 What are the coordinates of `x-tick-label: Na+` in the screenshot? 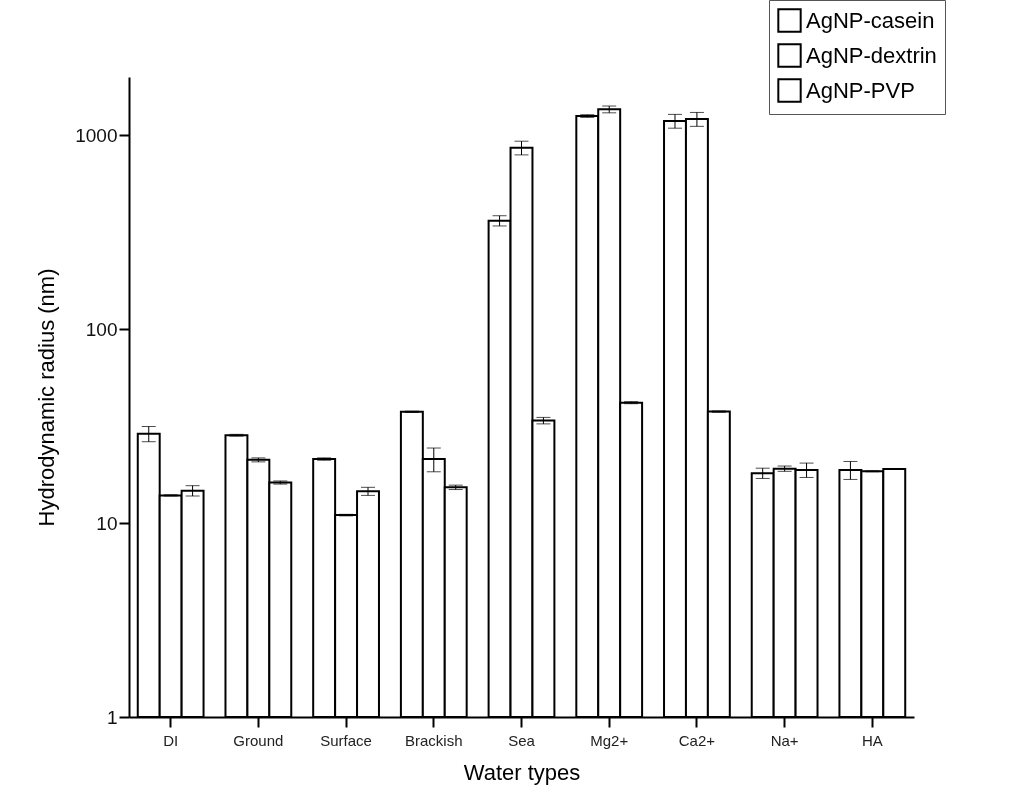 It's located at (784, 740).